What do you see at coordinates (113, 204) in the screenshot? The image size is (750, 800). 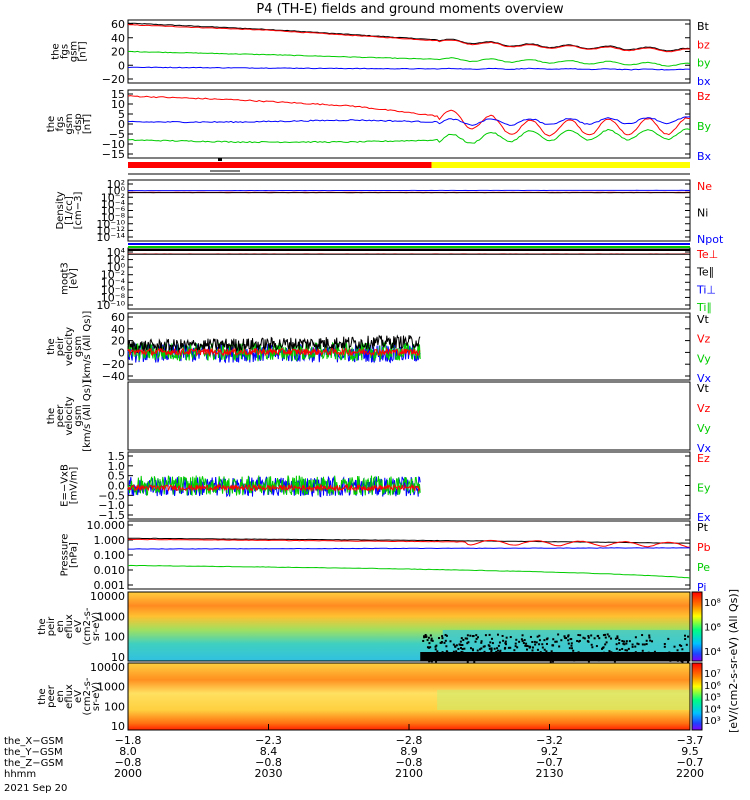 I see `ytick-label: 10⁻⁴` at bounding box center [113, 204].